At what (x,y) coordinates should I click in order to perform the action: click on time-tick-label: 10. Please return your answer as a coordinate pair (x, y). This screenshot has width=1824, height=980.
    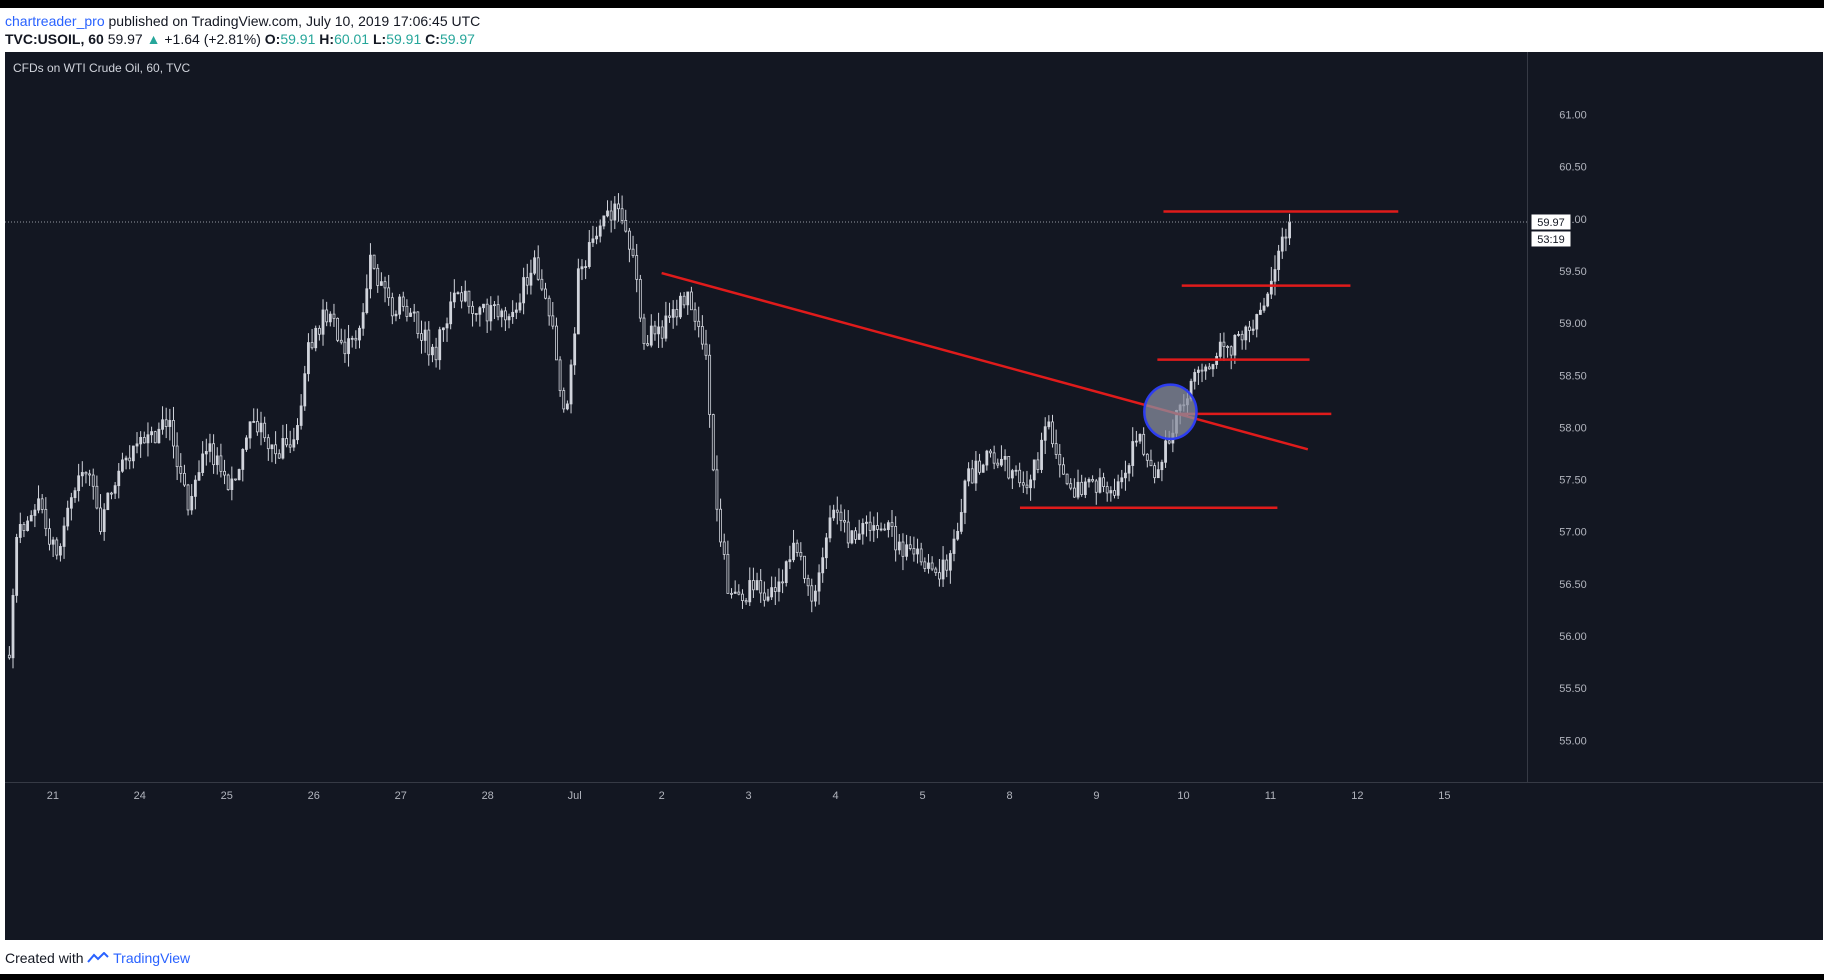
    Looking at the image, I should click on (1183, 796).